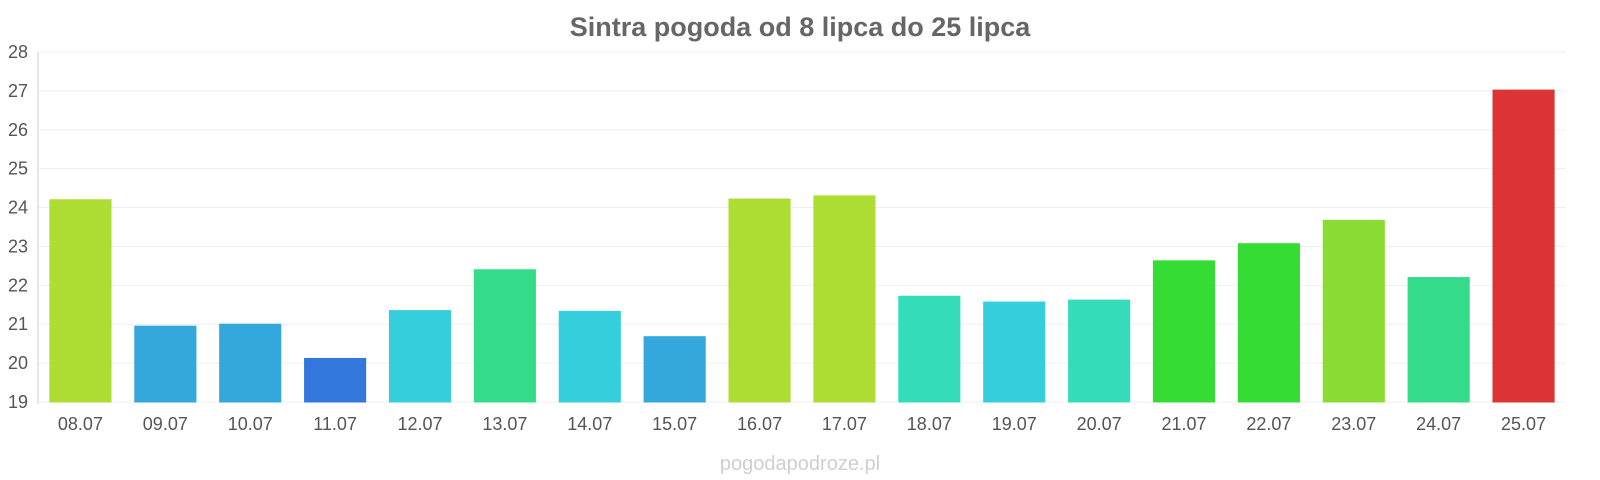  I want to click on x-tick-label: 16.07, so click(759, 424).